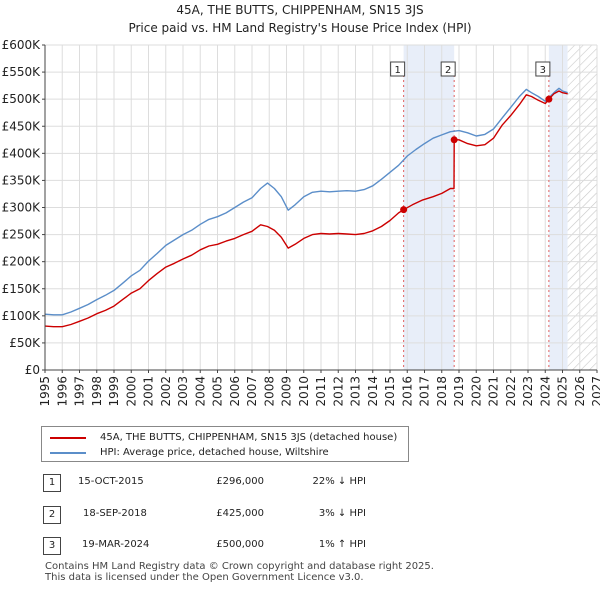 The image size is (600, 590). I want to click on y-tick-label: £550K, so click(22, 72).